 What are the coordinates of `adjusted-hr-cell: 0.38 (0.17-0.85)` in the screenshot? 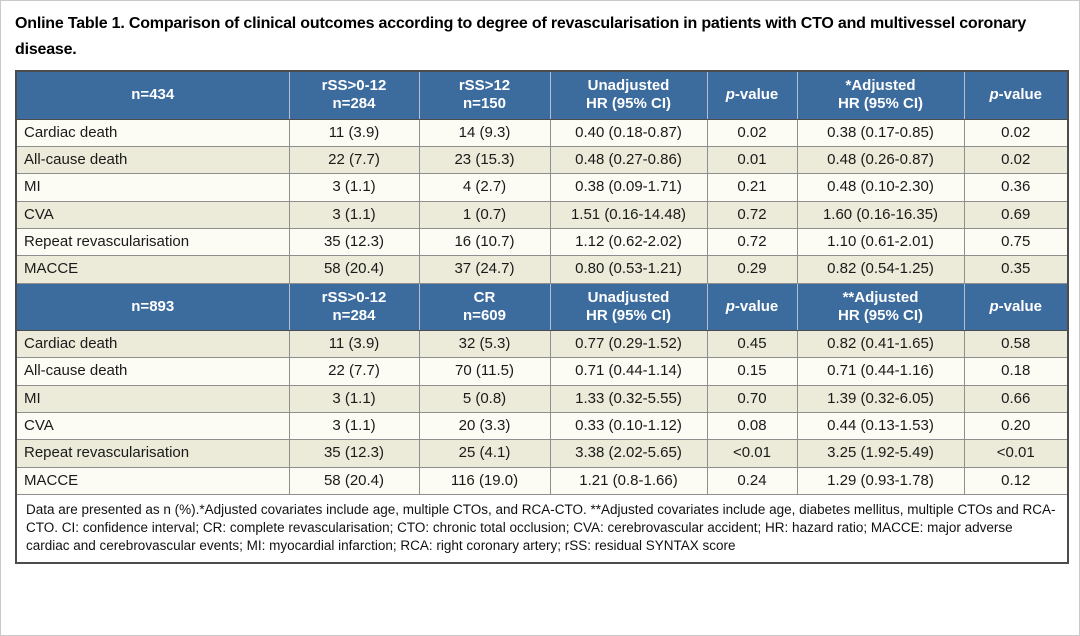 It's located at (880, 133).